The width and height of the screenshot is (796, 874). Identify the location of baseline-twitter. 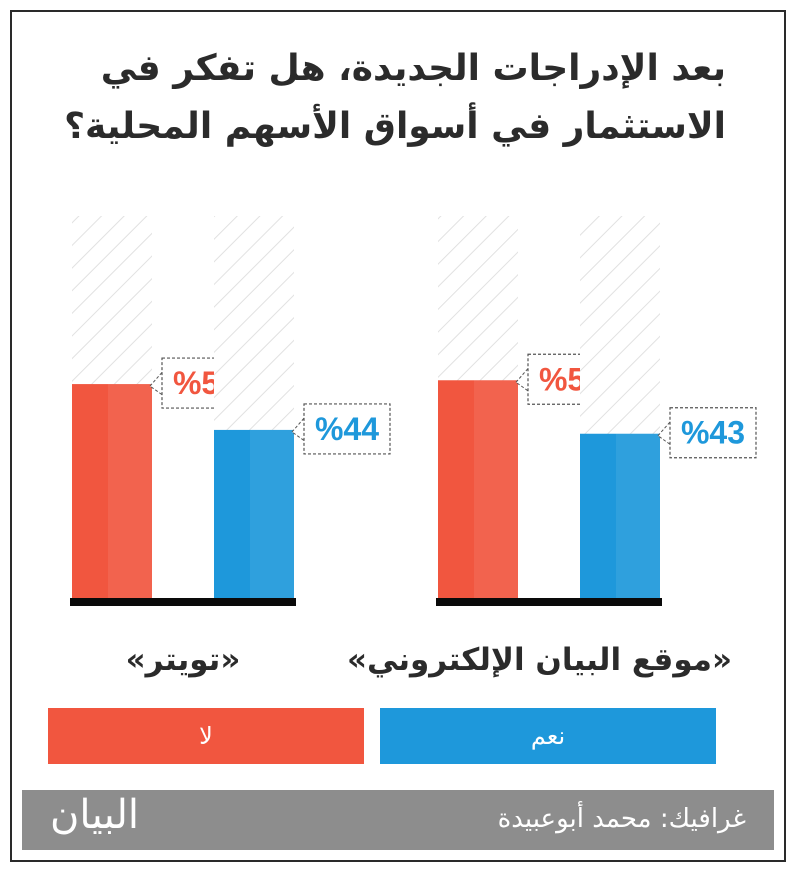
(183, 602).